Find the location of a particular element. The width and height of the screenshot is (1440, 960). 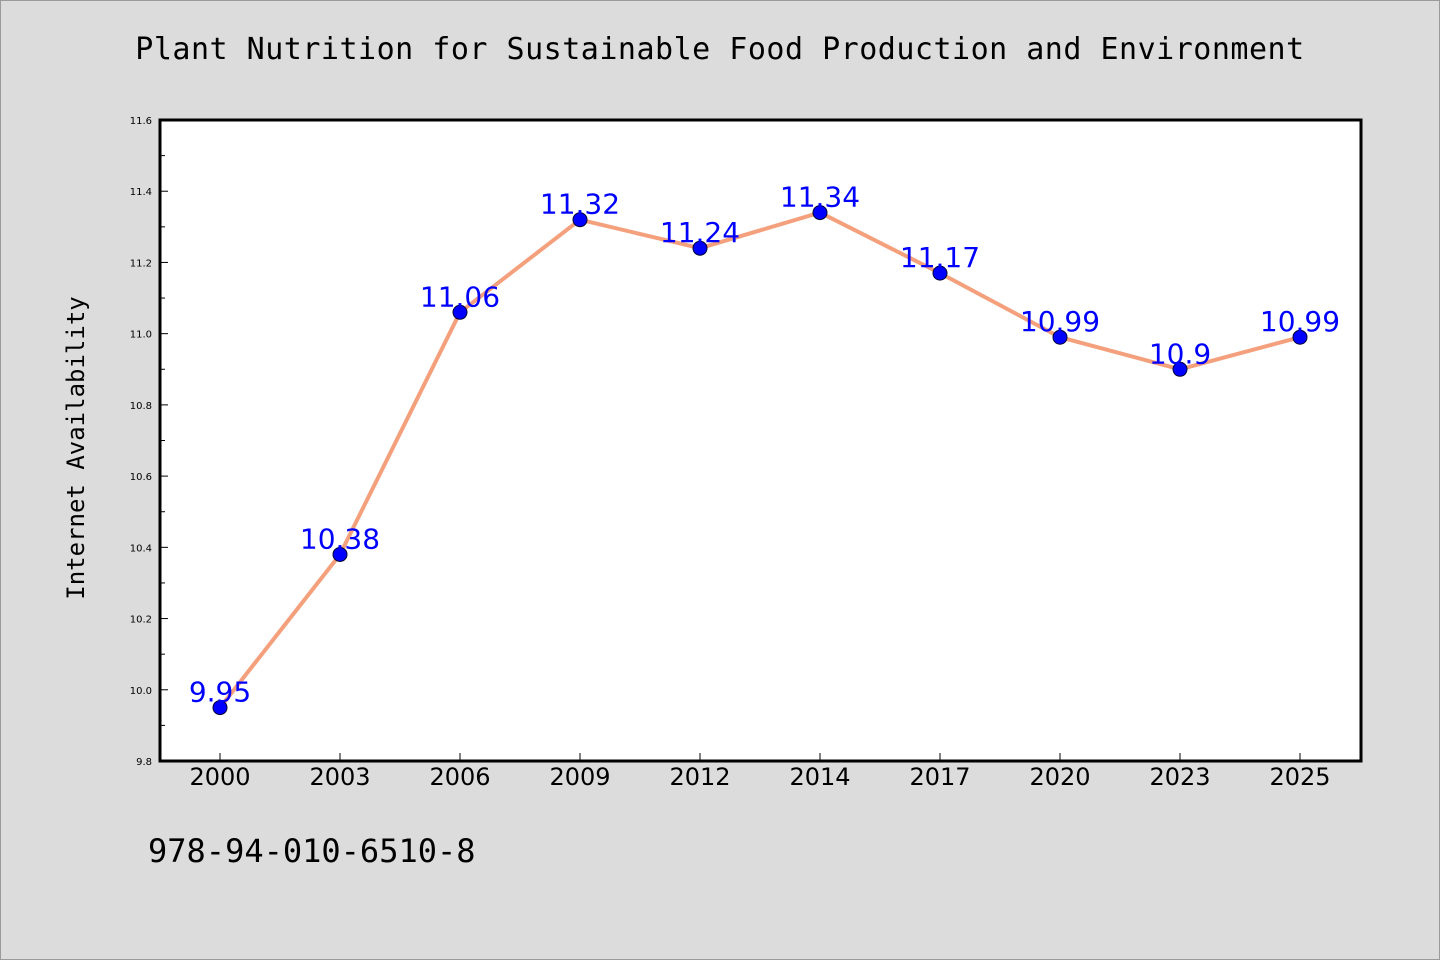

data-label: 9.95 is located at coordinates (220, 692).